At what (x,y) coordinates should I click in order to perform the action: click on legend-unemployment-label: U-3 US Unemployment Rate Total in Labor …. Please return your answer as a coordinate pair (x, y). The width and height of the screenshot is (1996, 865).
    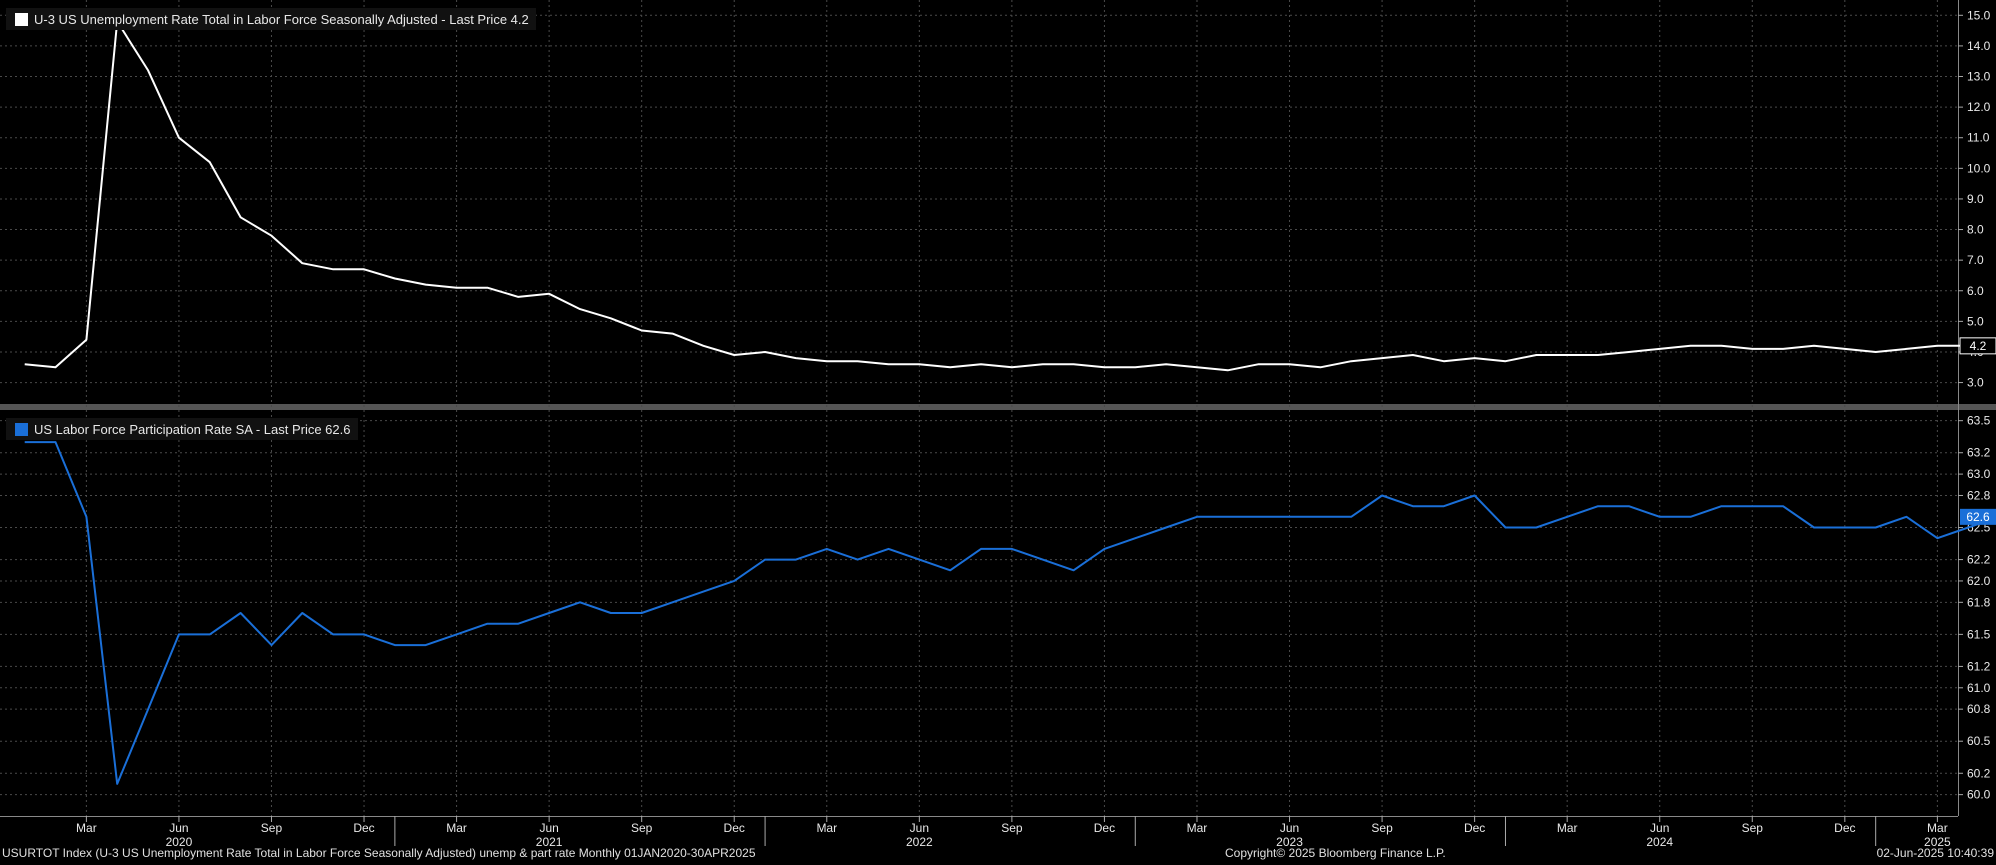
    Looking at the image, I should click on (281, 19).